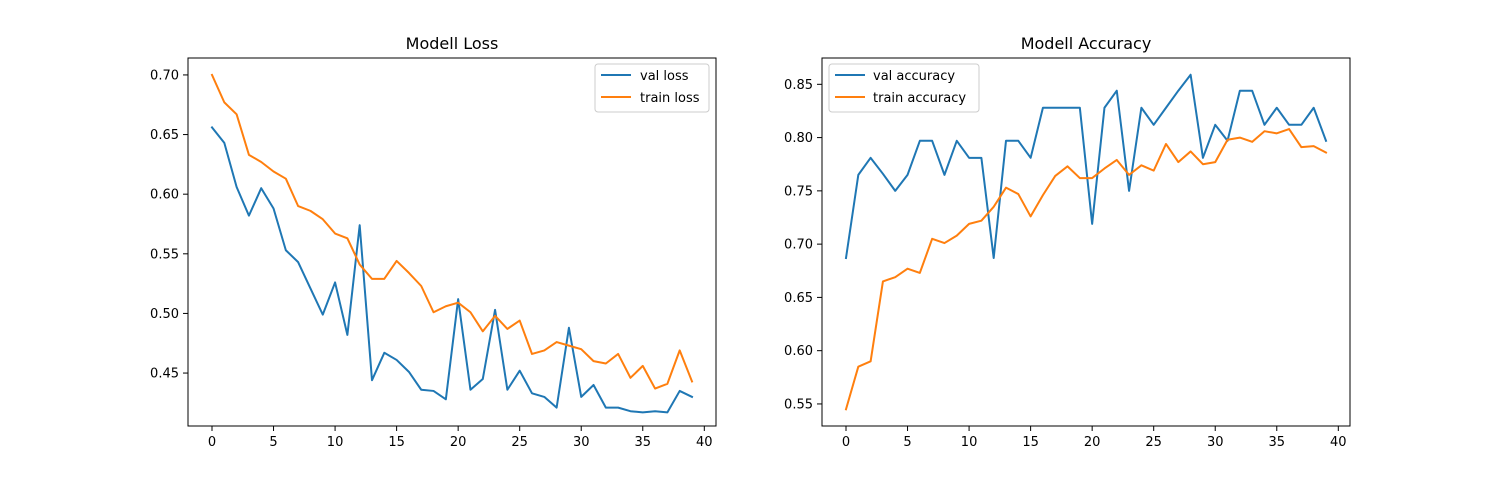  I want to click on accuracy-x-tick-label: 15, so click(1030, 442).